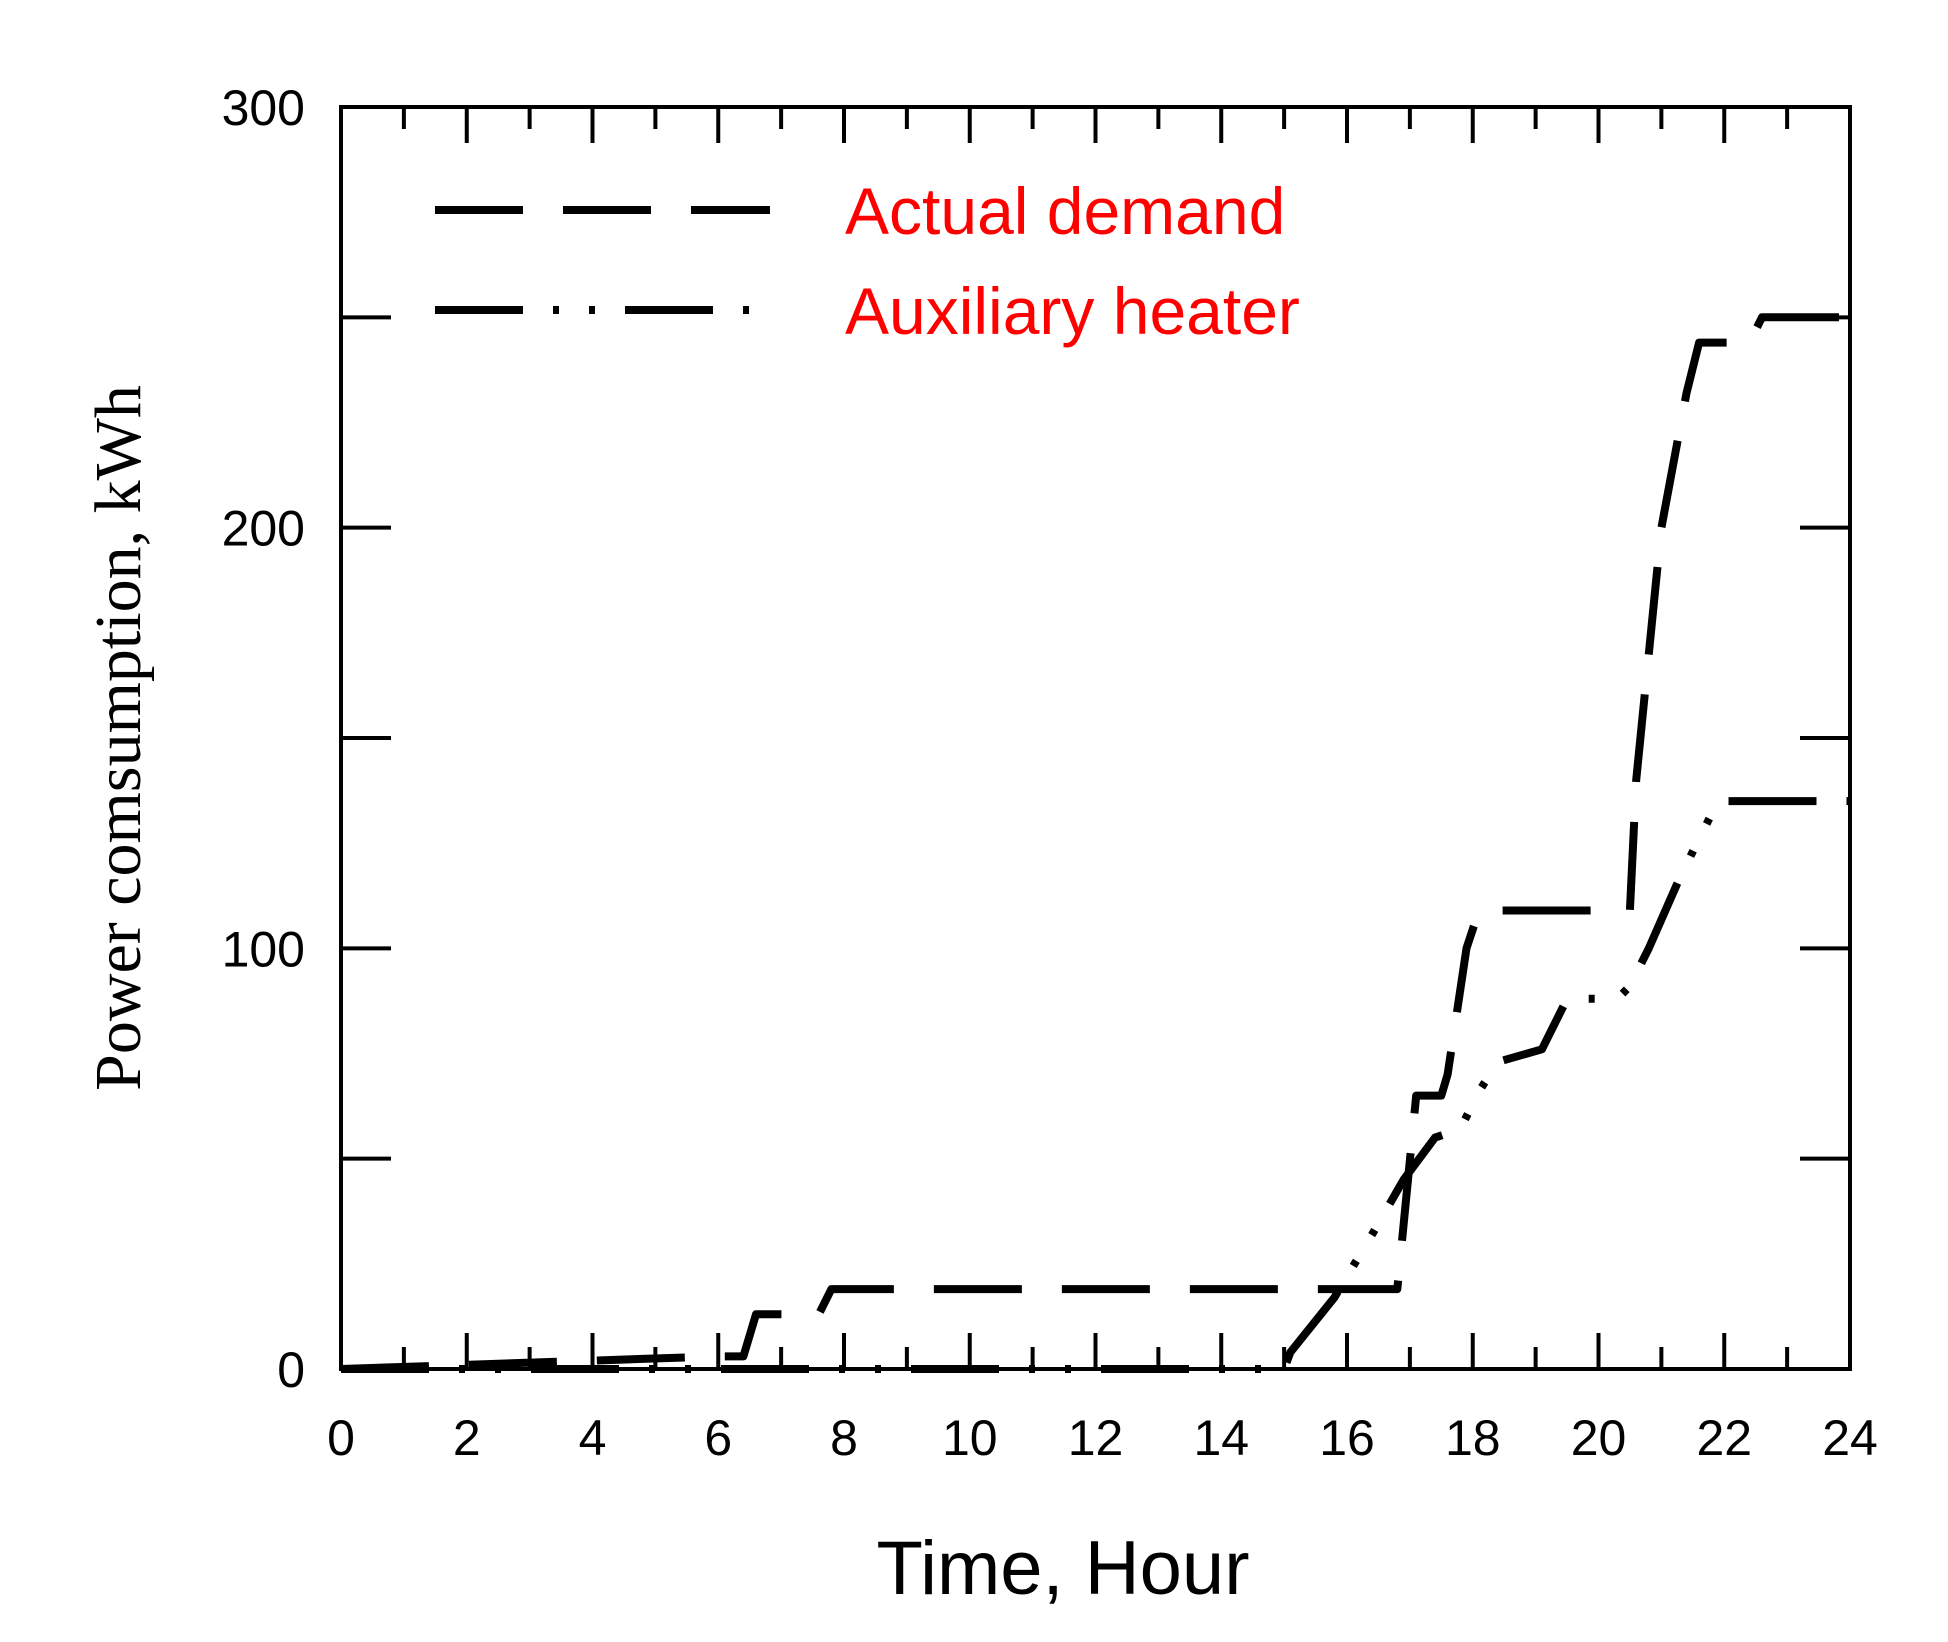  I want to click on x-tick-label: 22, so click(1724, 1438).